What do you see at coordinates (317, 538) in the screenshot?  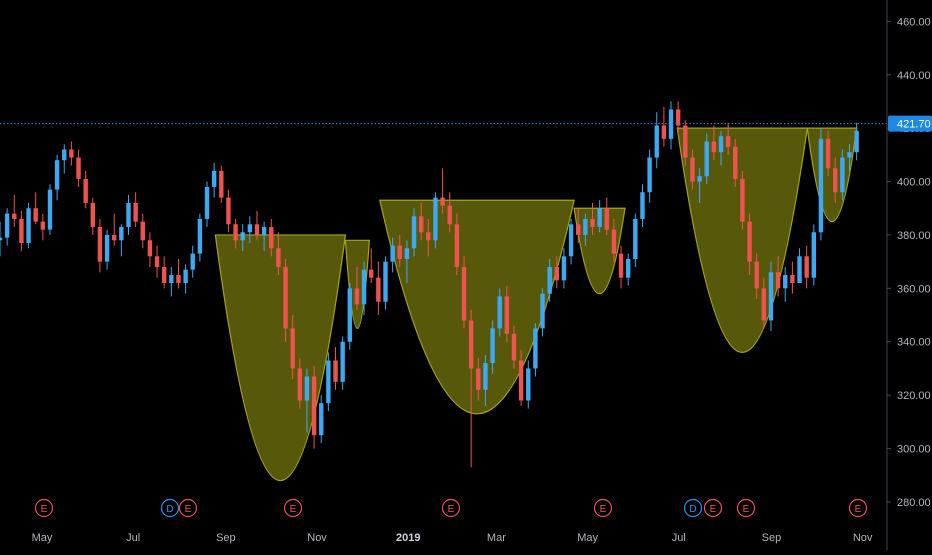 I see `time-tick-label: Nov` at bounding box center [317, 538].